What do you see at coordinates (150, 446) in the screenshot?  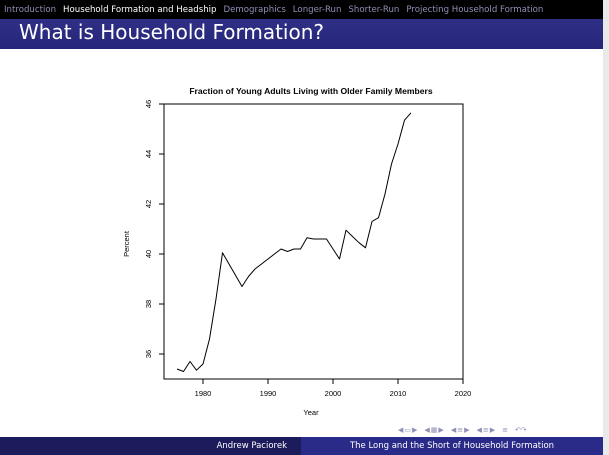 I see `footer-author-box: Andrew Paciorek` at bounding box center [150, 446].